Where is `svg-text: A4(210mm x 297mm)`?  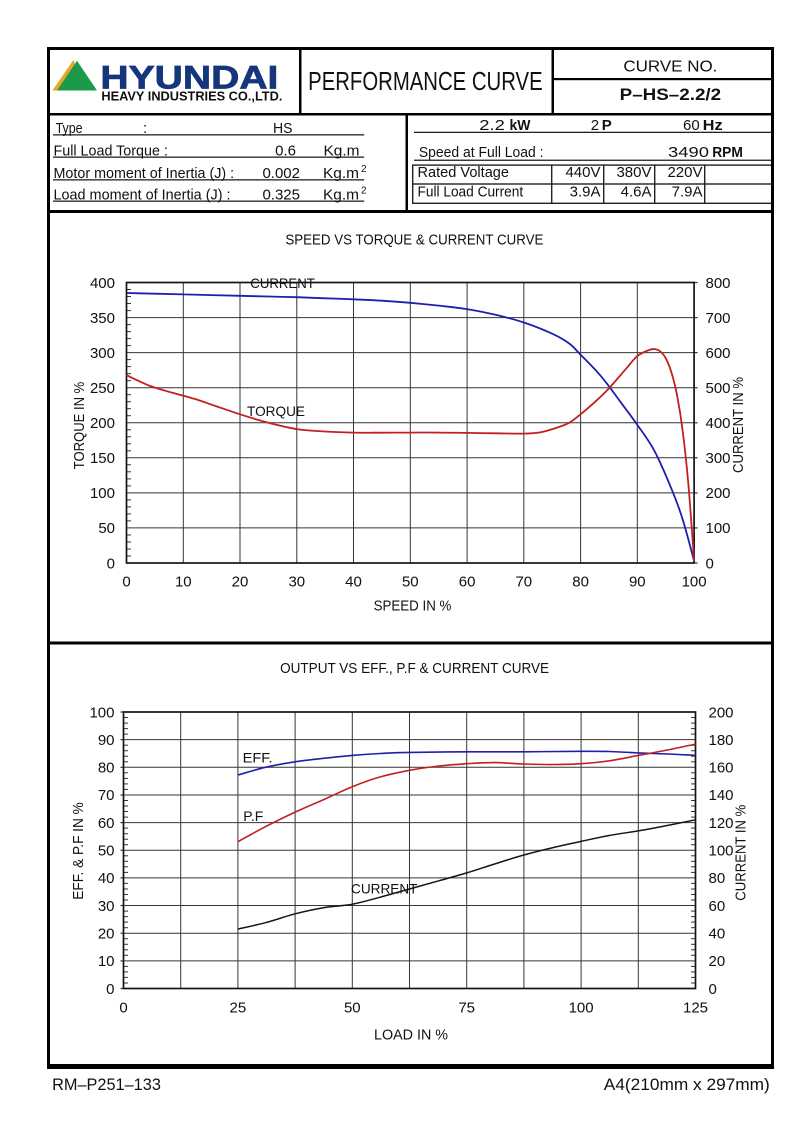
svg-text: A4(210mm x 297mm) is located at coordinates (687, 1084).